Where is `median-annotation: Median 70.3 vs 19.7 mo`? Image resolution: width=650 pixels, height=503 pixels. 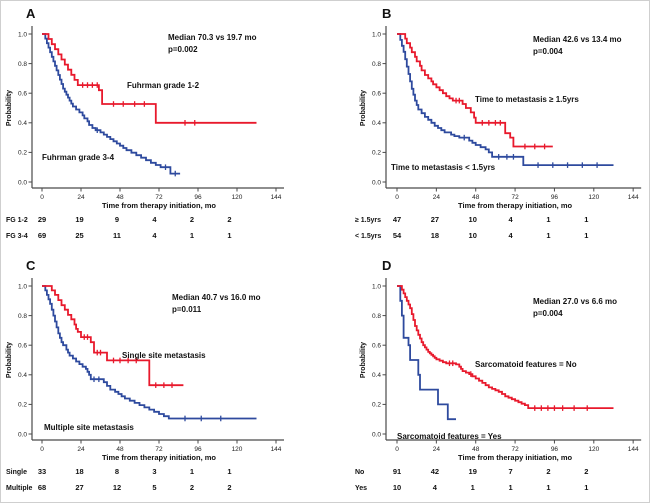
median-annotation: Median 70.3 vs 19.7 mo is located at coordinates (212, 37).